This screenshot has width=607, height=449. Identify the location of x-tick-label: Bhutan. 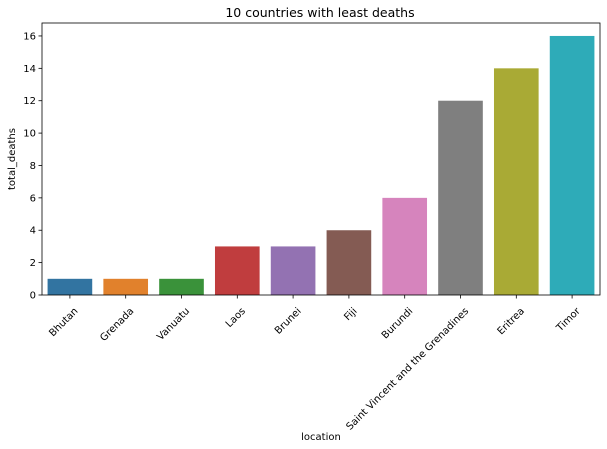
(63, 322).